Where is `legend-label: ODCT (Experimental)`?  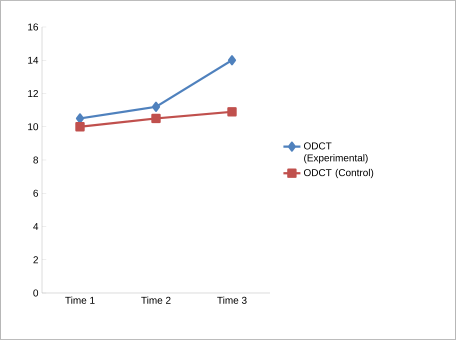
legend-label: ODCT (Experimental) is located at coordinates (336, 153).